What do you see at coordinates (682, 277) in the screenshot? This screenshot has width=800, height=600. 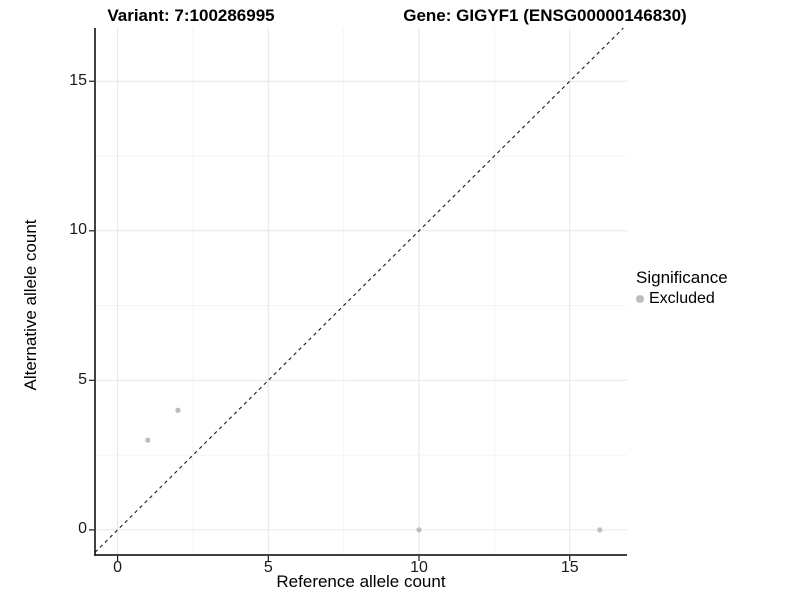 I see `legend-title: Significance` at bounding box center [682, 277].